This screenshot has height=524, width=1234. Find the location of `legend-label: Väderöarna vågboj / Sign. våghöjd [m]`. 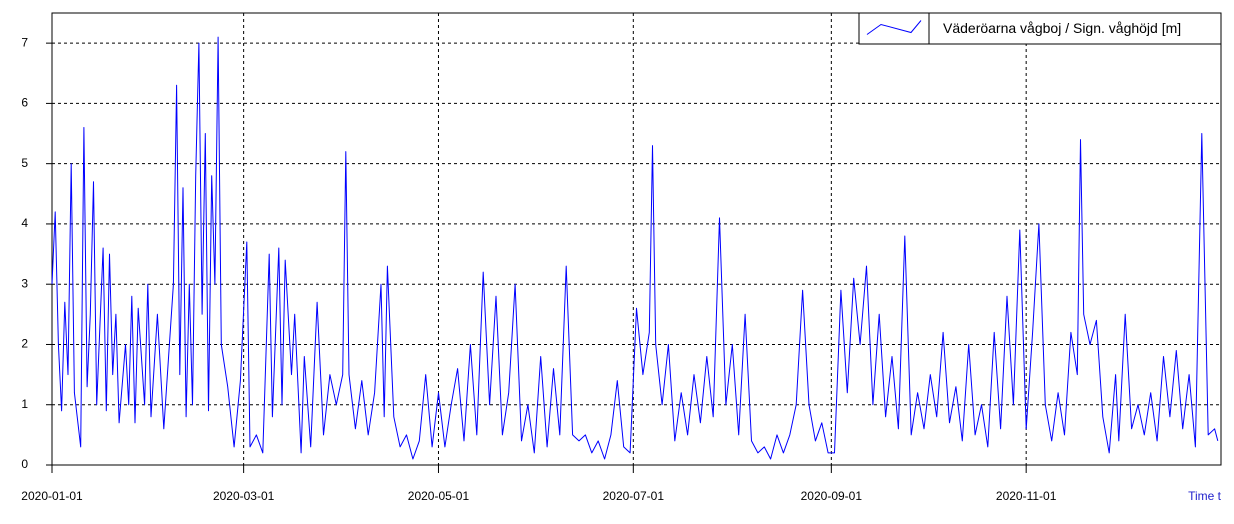

legend-label: Väderöarna vågboj / Sign. våghöjd [m] is located at coordinates (1062, 28).